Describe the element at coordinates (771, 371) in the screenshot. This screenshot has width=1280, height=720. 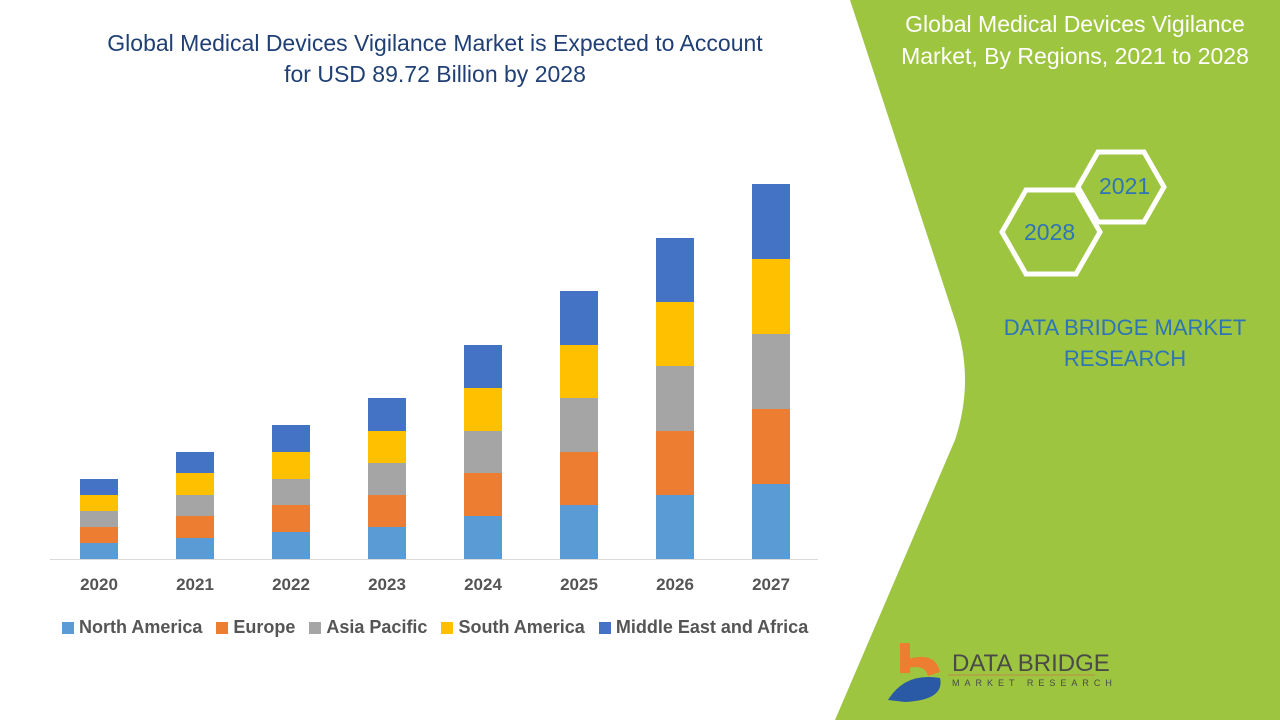
I see `bar-segment-asia-pacific-2027` at that location.